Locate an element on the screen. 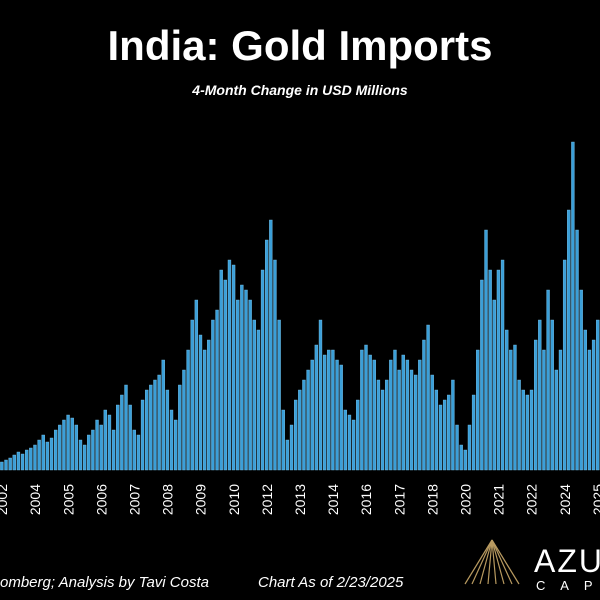  x-tick-label: 2004 is located at coordinates (35, 499).